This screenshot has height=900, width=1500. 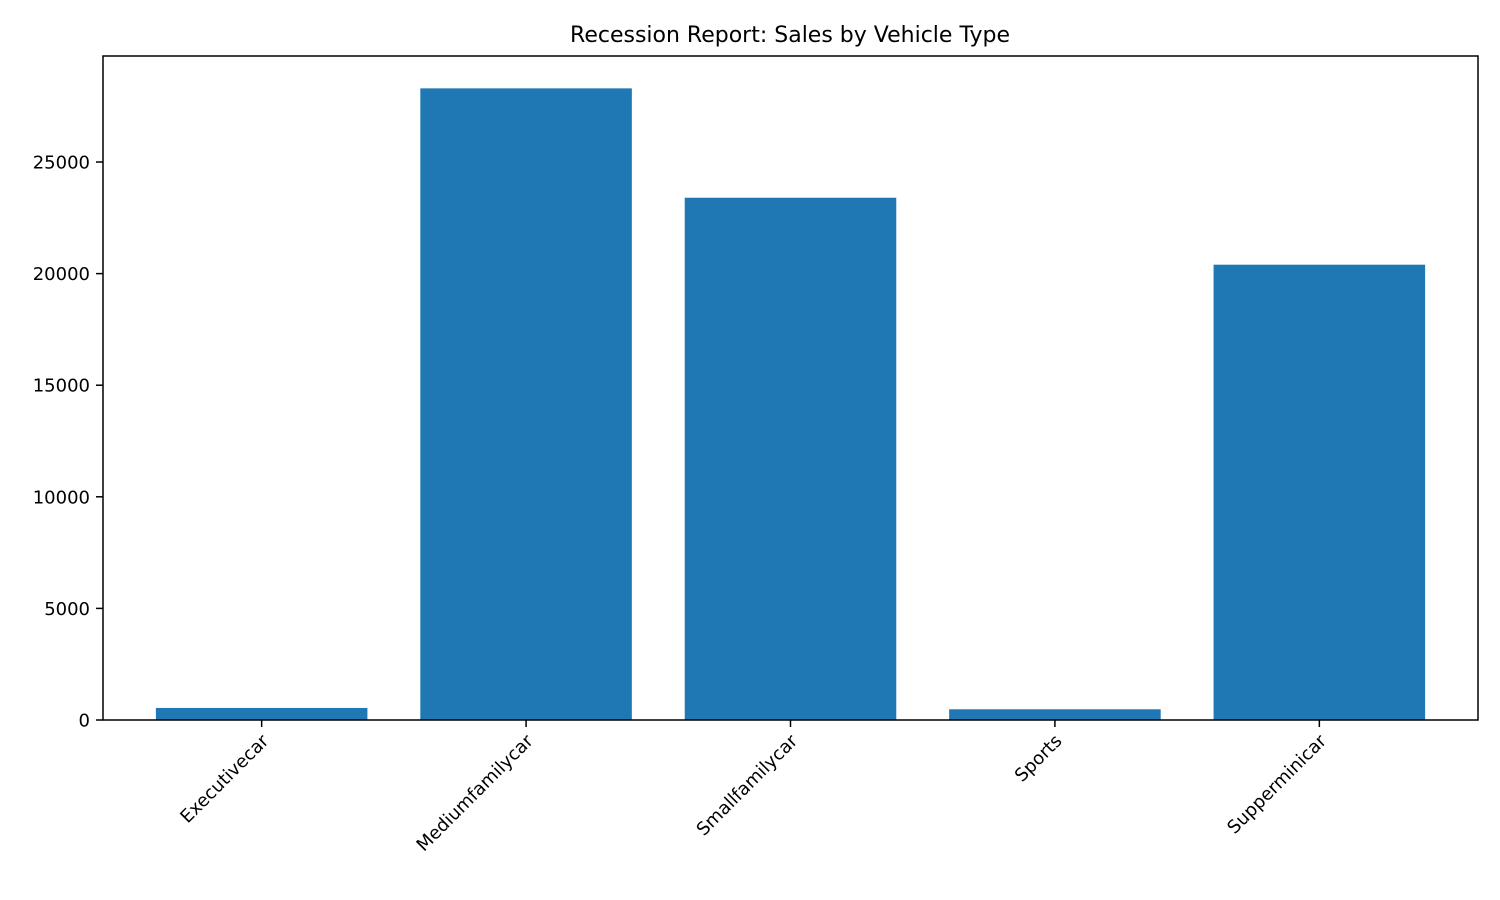 I want to click on y-tick-label: 10000, so click(x=61, y=497).